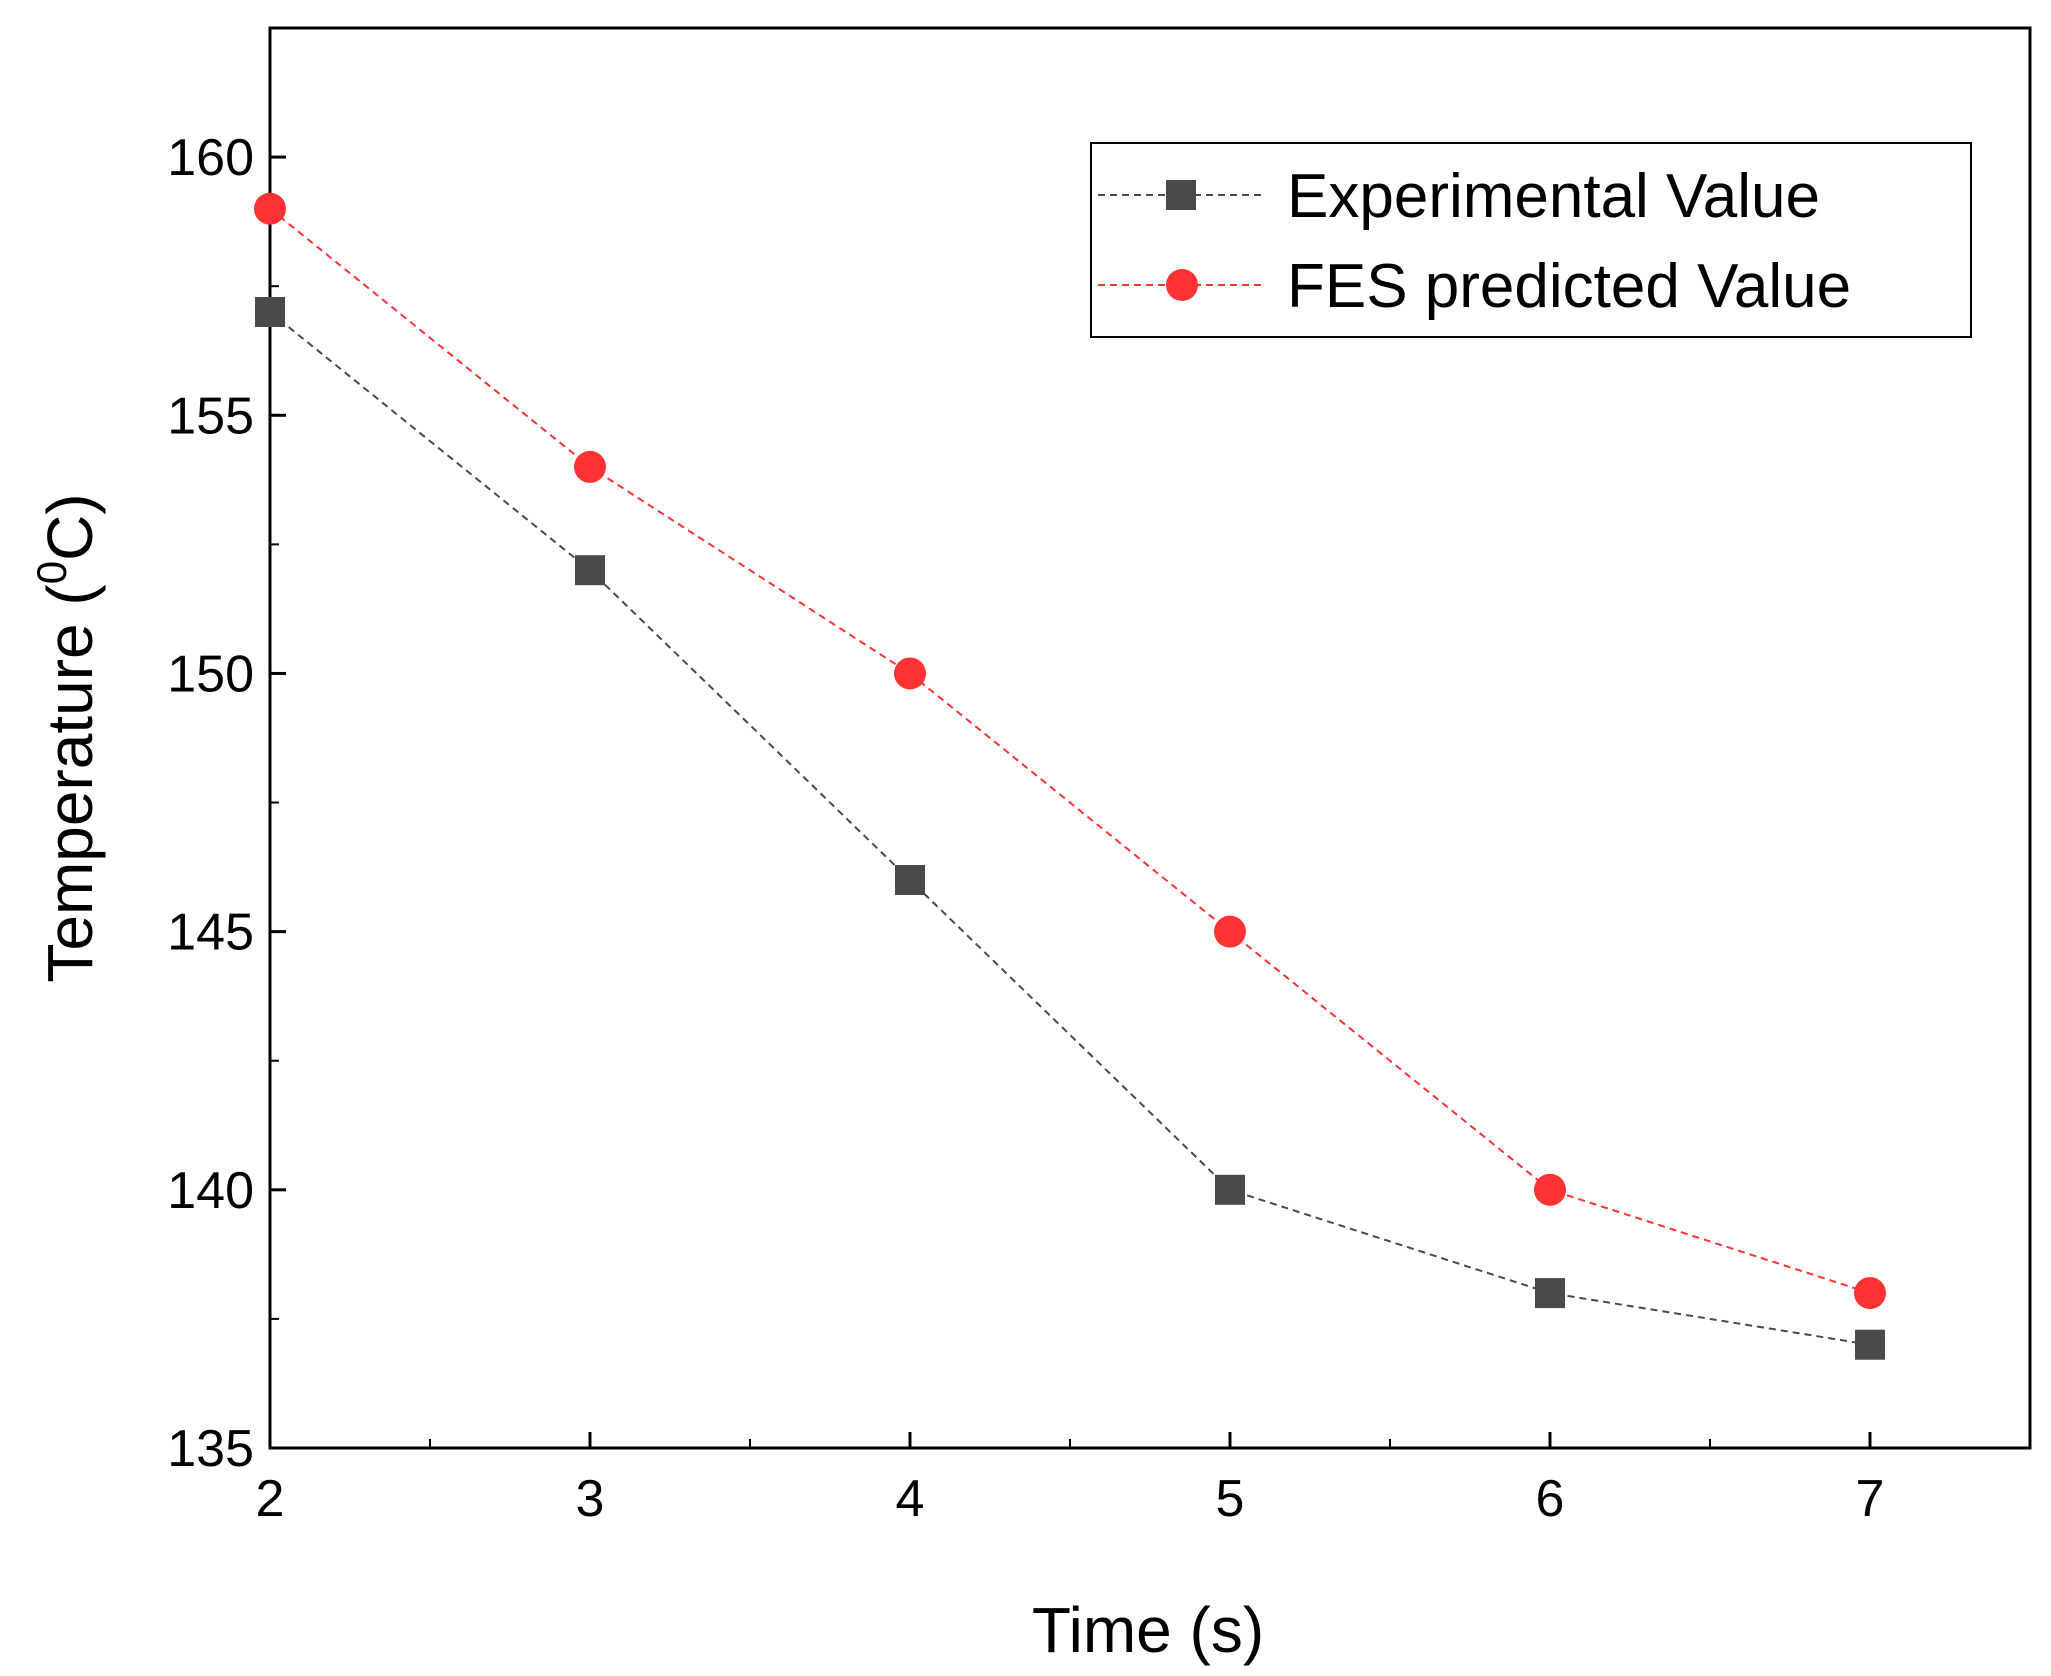 This screenshot has width=2051, height=1676. What do you see at coordinates (590, 1499) in the screenshot?
I see `x-tick-label: 3` at bounding box center [590, 1499].